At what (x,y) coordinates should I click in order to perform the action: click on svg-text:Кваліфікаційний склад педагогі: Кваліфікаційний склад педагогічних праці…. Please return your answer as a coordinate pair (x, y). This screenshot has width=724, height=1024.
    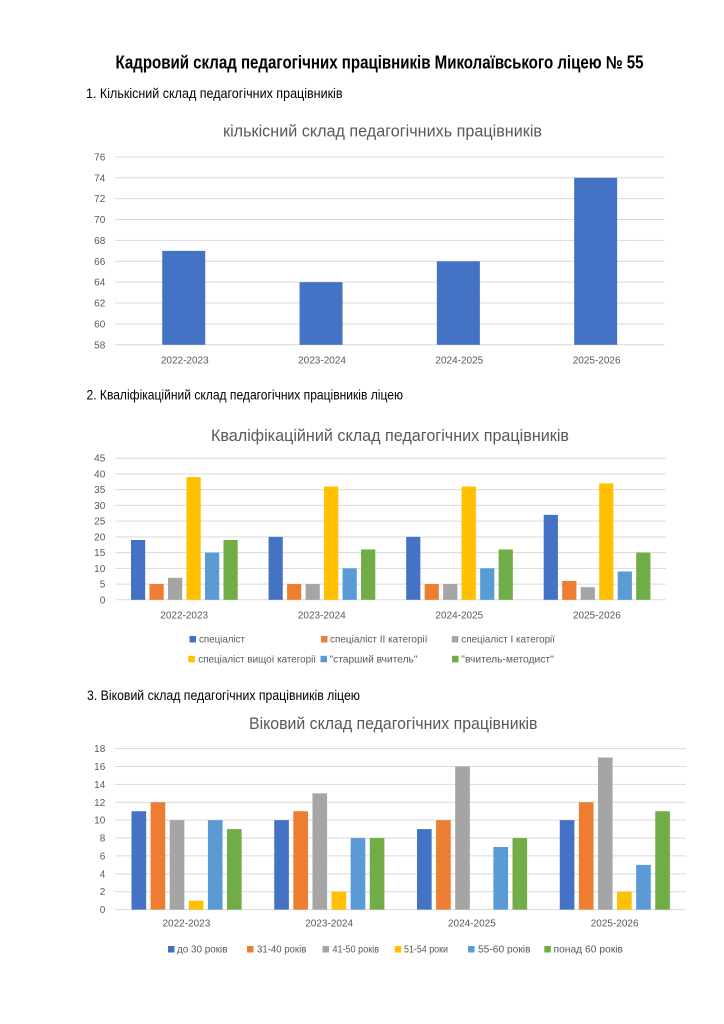
    Looking at the image, I should click on (390, 436).